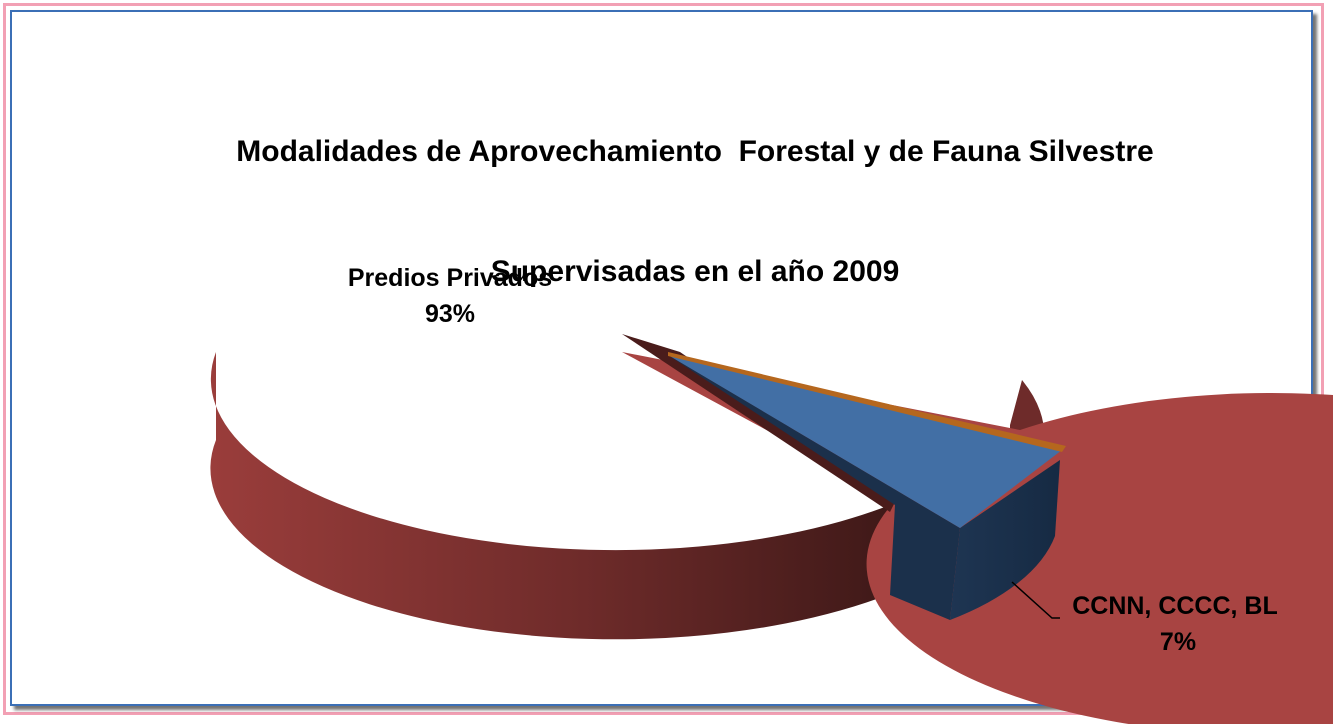 The width and height of the screenshot is (1333, 724). What do you see at coordinates (1178, 642) in the screenshot?
I see `label-ccnn-pct: 7%` at bounding box center [1178, 642].